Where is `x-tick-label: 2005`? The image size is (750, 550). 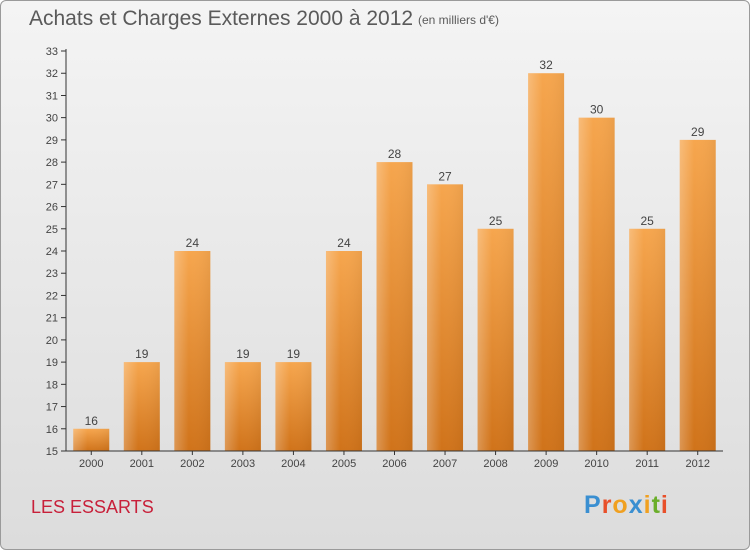 x-tick-label: 2005 is located at coordinates (344, 464).